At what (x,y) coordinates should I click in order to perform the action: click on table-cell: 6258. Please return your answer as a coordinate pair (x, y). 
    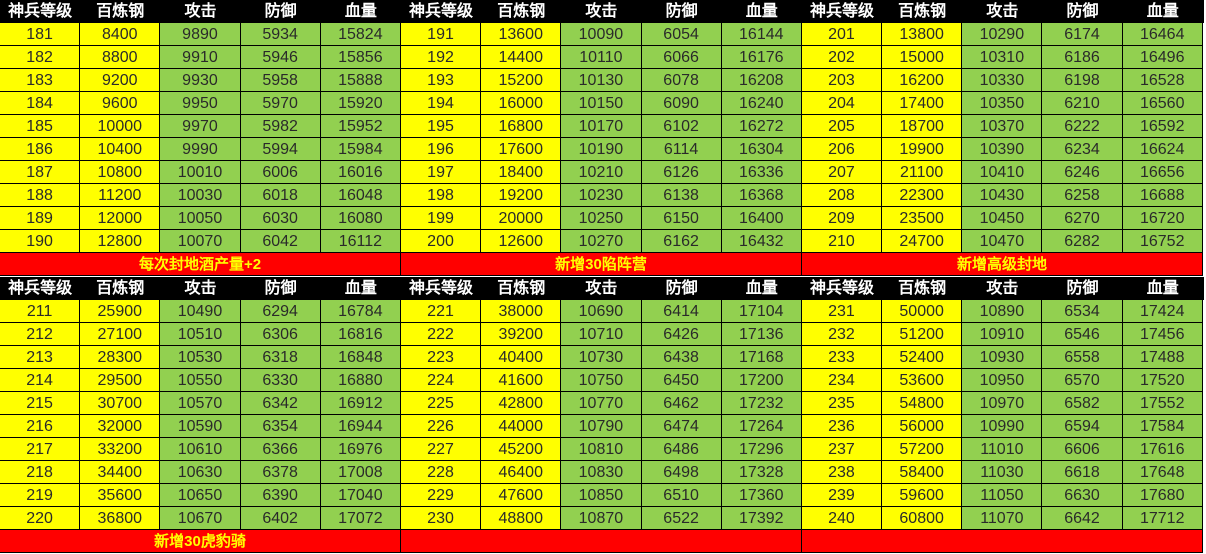
    Looking at the image, I should click on (1082, 195).